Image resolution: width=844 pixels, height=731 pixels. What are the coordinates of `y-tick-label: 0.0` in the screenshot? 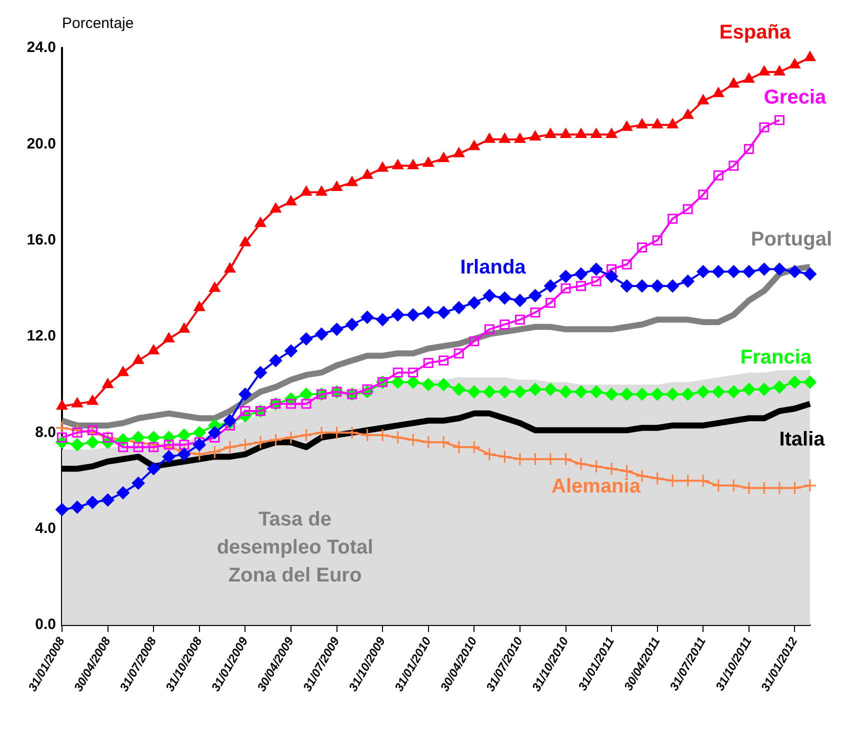 It's located at (45, 625).